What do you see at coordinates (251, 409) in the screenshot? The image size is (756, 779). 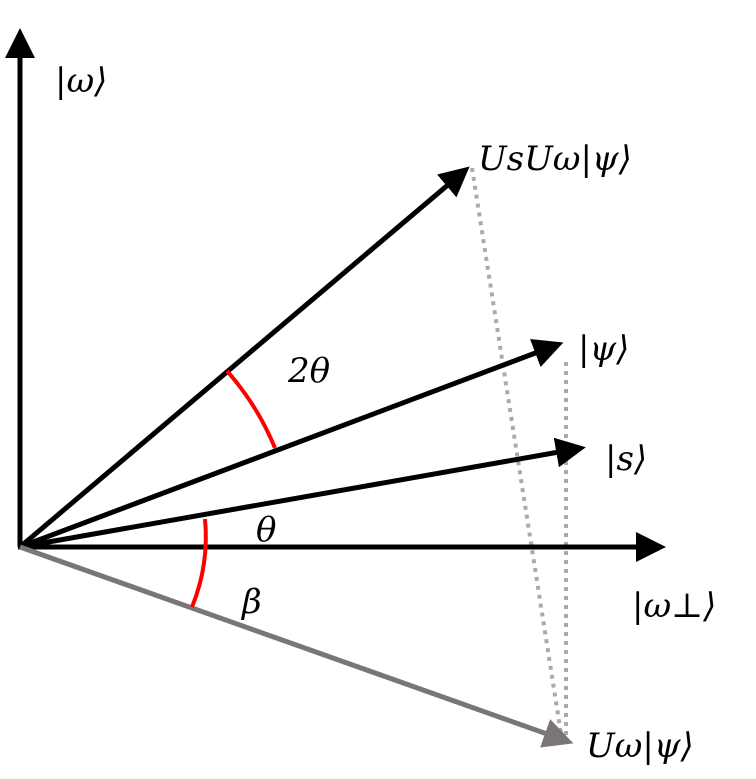 I see `two-theta-arc` at bounding box center [251, 409].